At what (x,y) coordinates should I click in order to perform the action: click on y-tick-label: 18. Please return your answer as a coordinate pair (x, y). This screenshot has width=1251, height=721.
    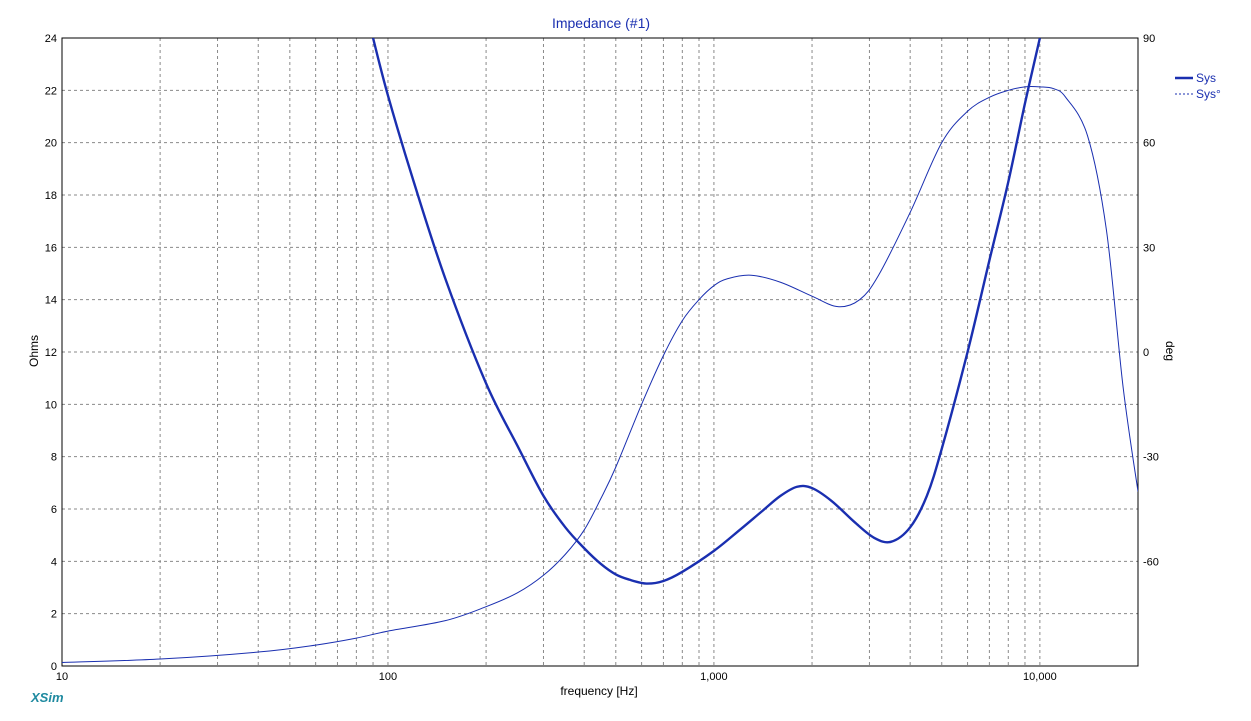
    Looking at the image, I should click on (51, 196).